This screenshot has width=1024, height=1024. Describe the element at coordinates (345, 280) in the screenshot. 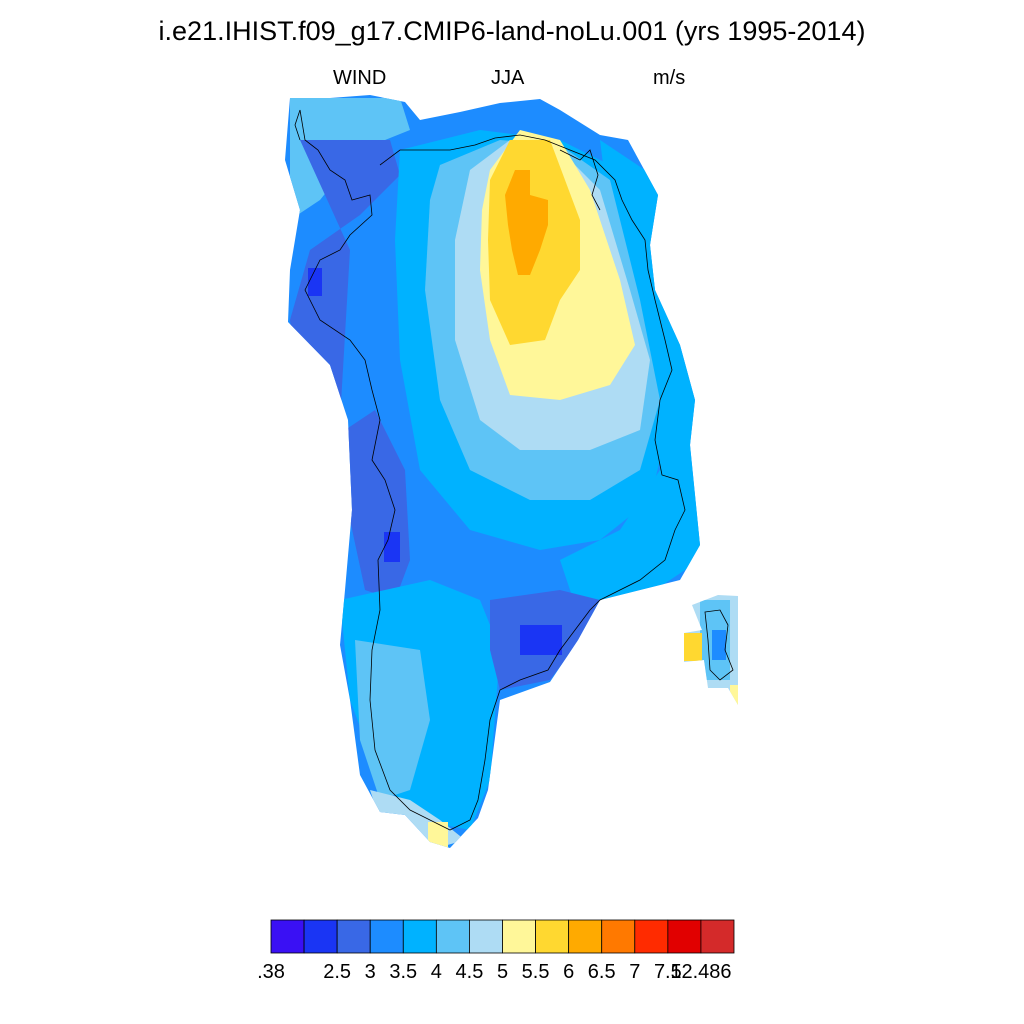

I see `field-patch-nw-dark` at that location.